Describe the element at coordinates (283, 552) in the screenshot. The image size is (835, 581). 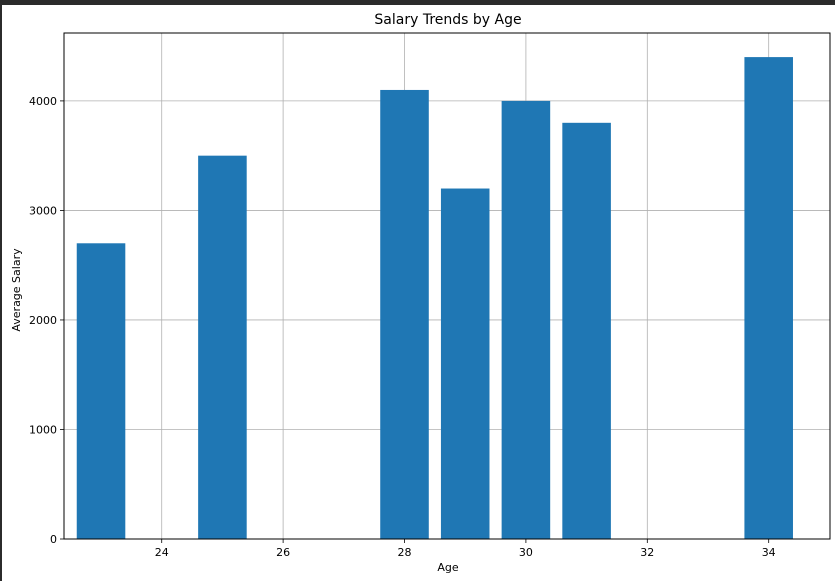
I see `x-tick-label: 26` at that location.